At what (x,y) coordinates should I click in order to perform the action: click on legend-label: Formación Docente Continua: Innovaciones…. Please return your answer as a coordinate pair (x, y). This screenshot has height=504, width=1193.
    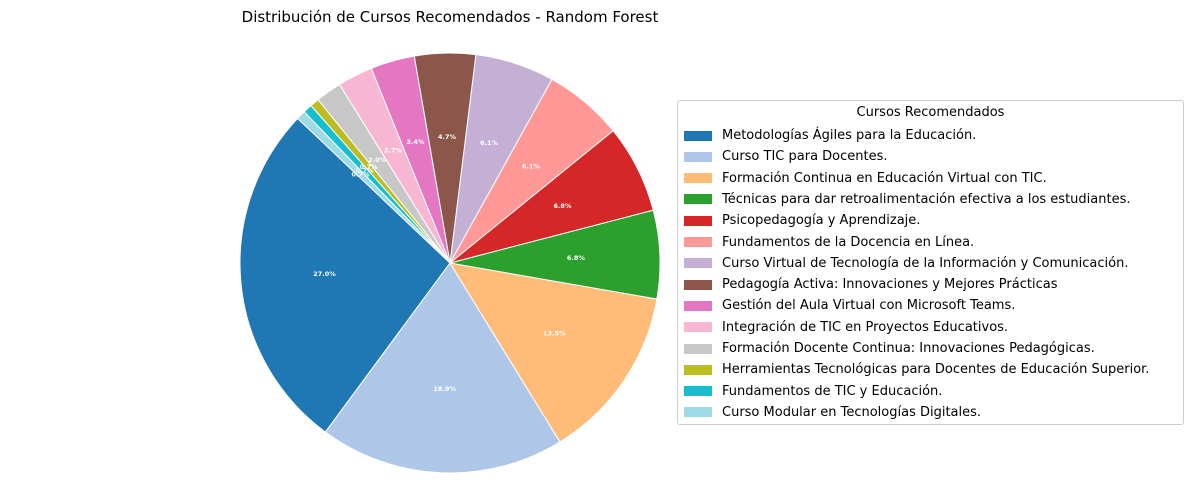
    Looking at the image, I should click on (908, 348).